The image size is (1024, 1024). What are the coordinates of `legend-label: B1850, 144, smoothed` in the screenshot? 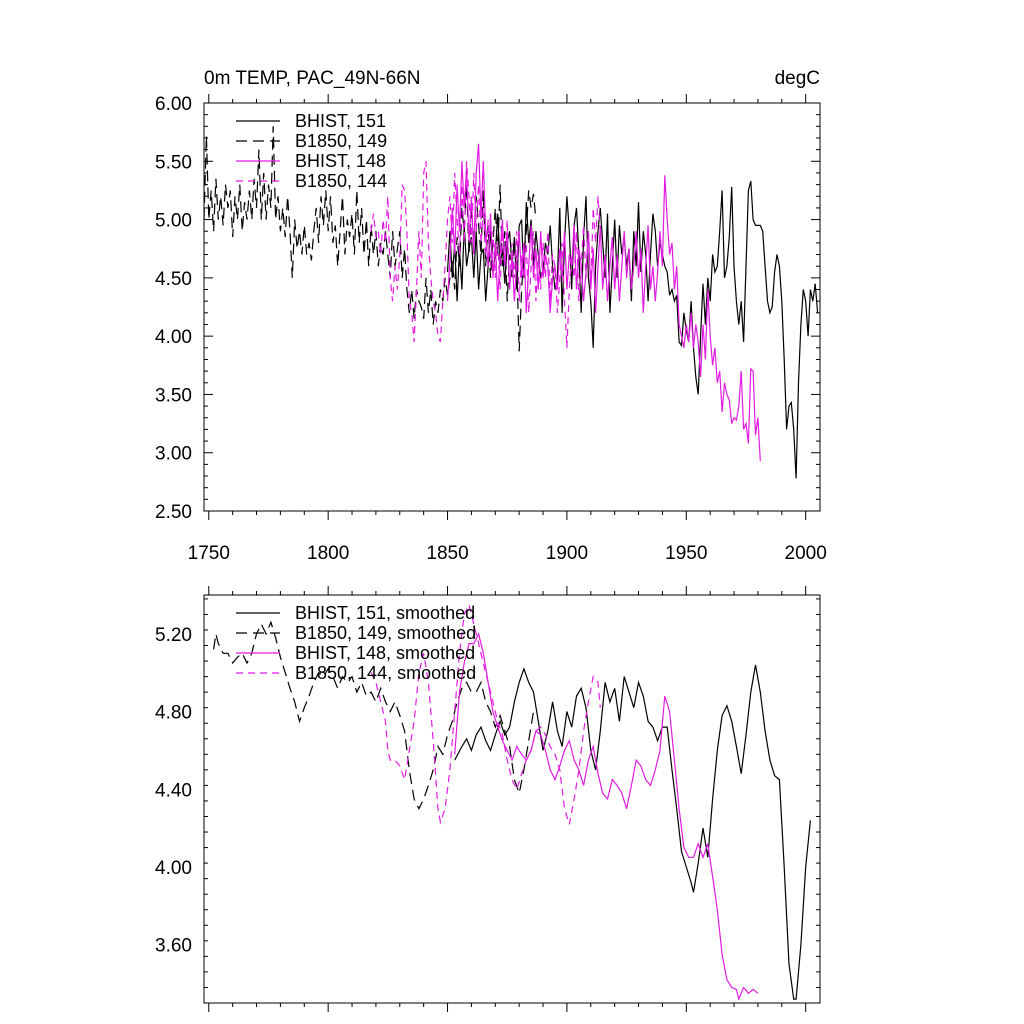 It's located at (385, 673).